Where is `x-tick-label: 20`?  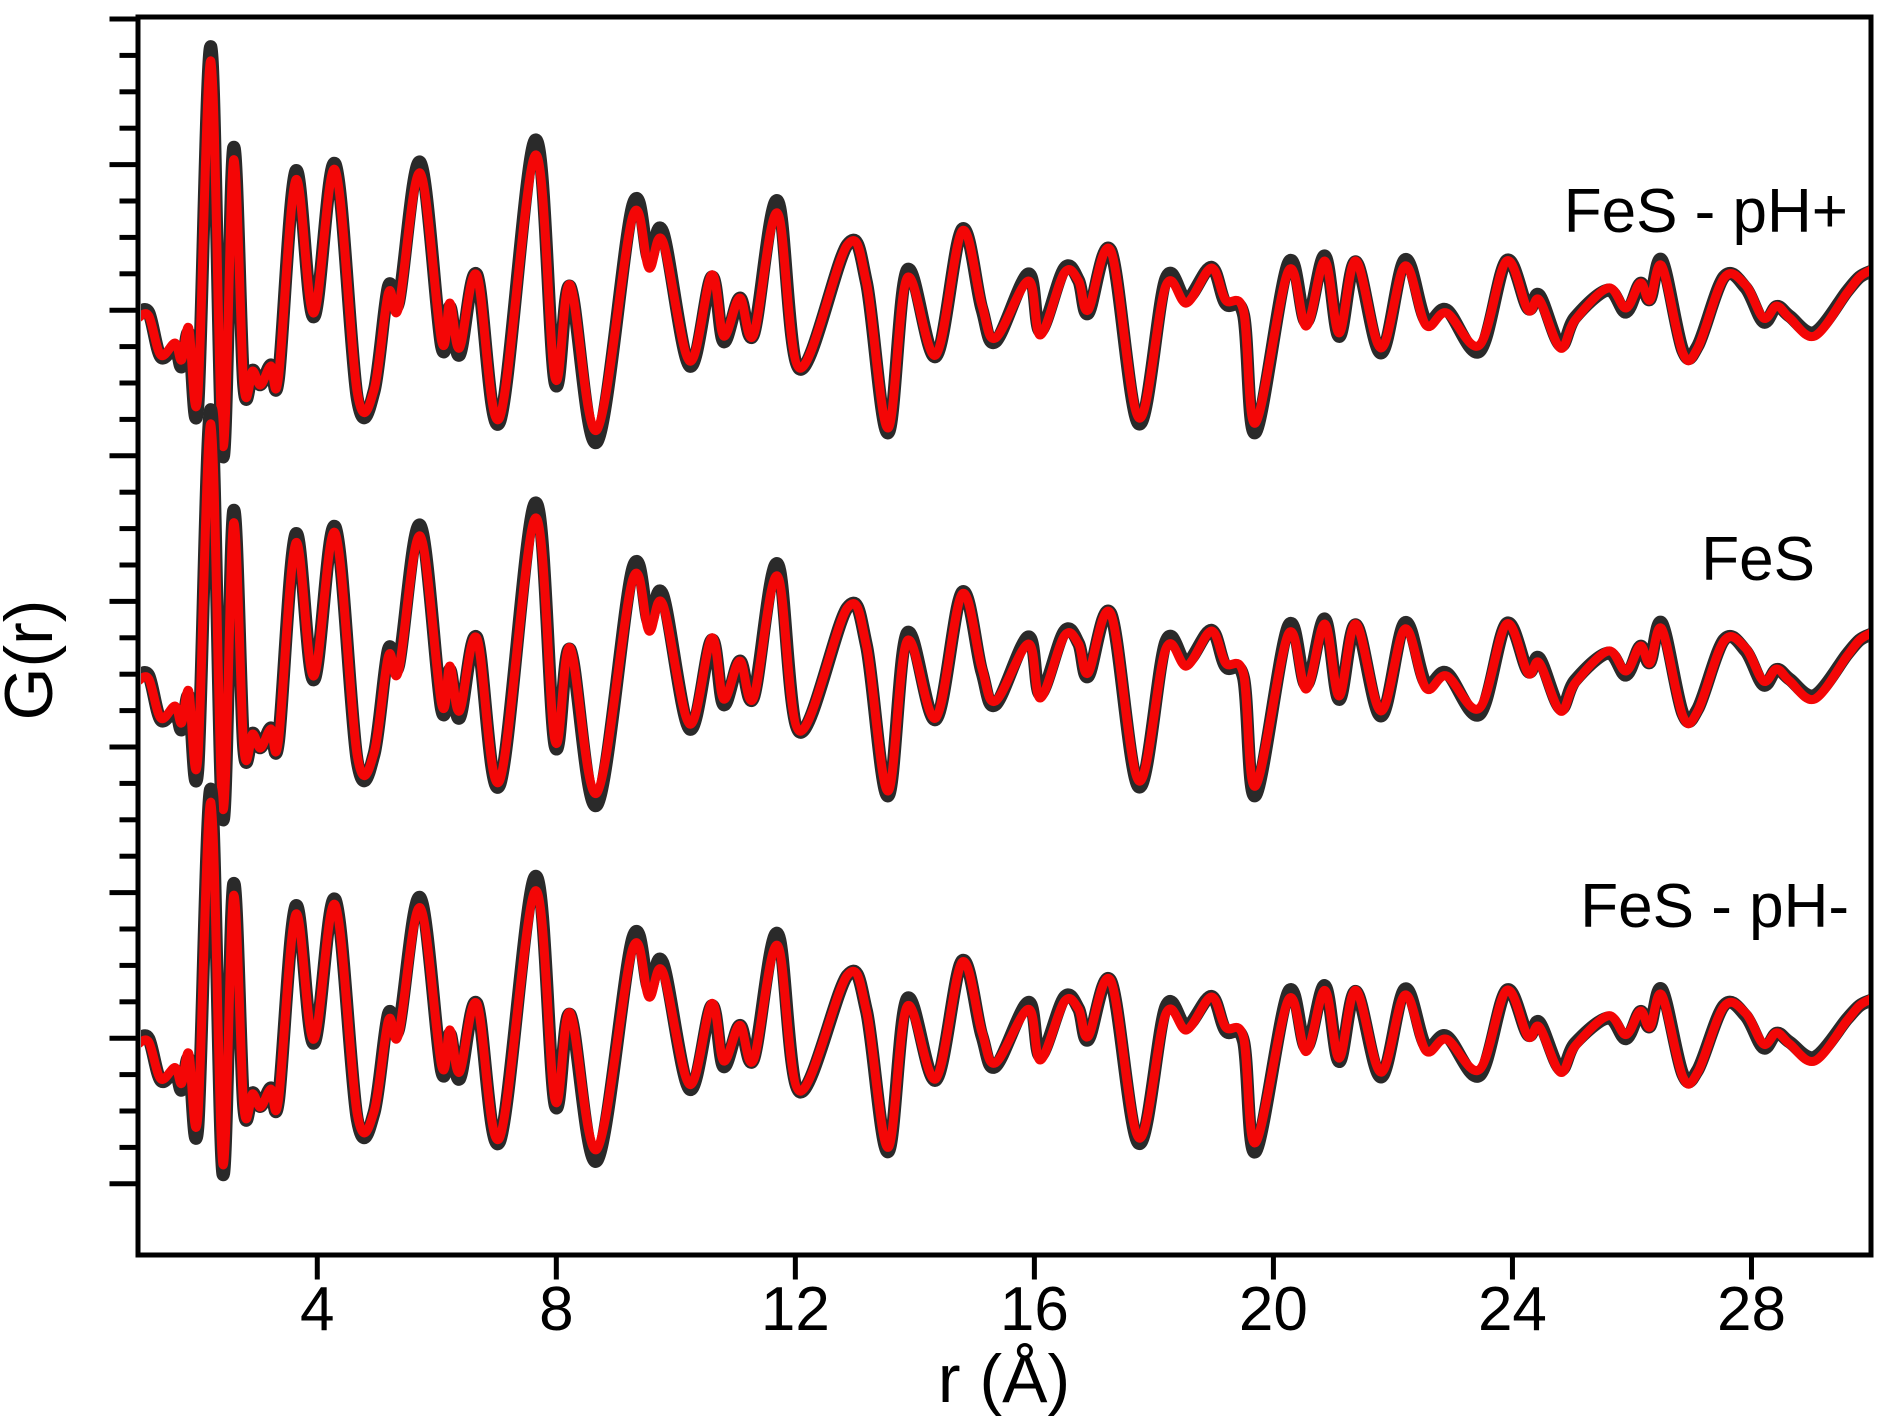 x-tick-label: 20 is located at coordinates (1273, 1309).